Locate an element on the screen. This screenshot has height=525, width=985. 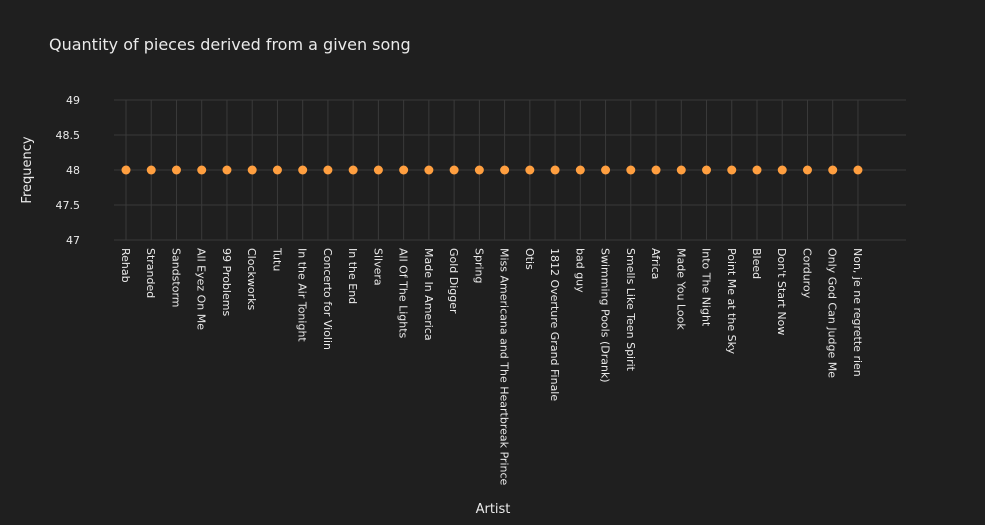
y-axis-ticks: 47 47.5 48 48.5 49 is located at coordinates (68, 170).